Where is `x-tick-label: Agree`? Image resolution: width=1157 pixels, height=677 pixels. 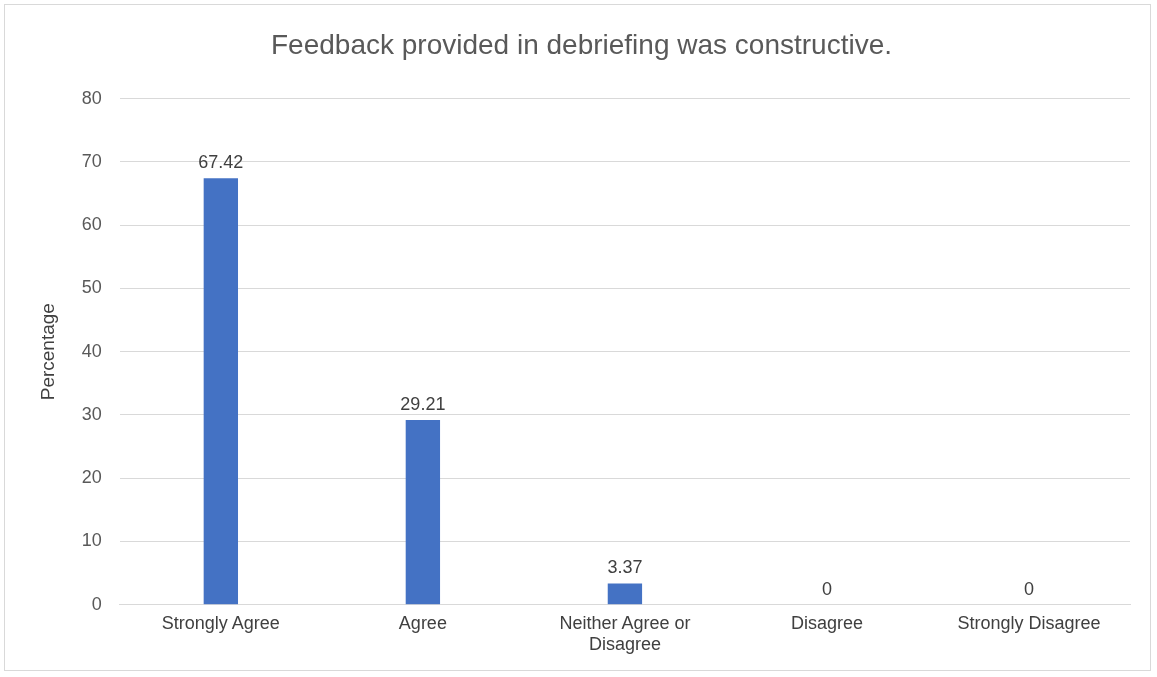
x-tick-label: Agree is located at coordinates (422, 622).